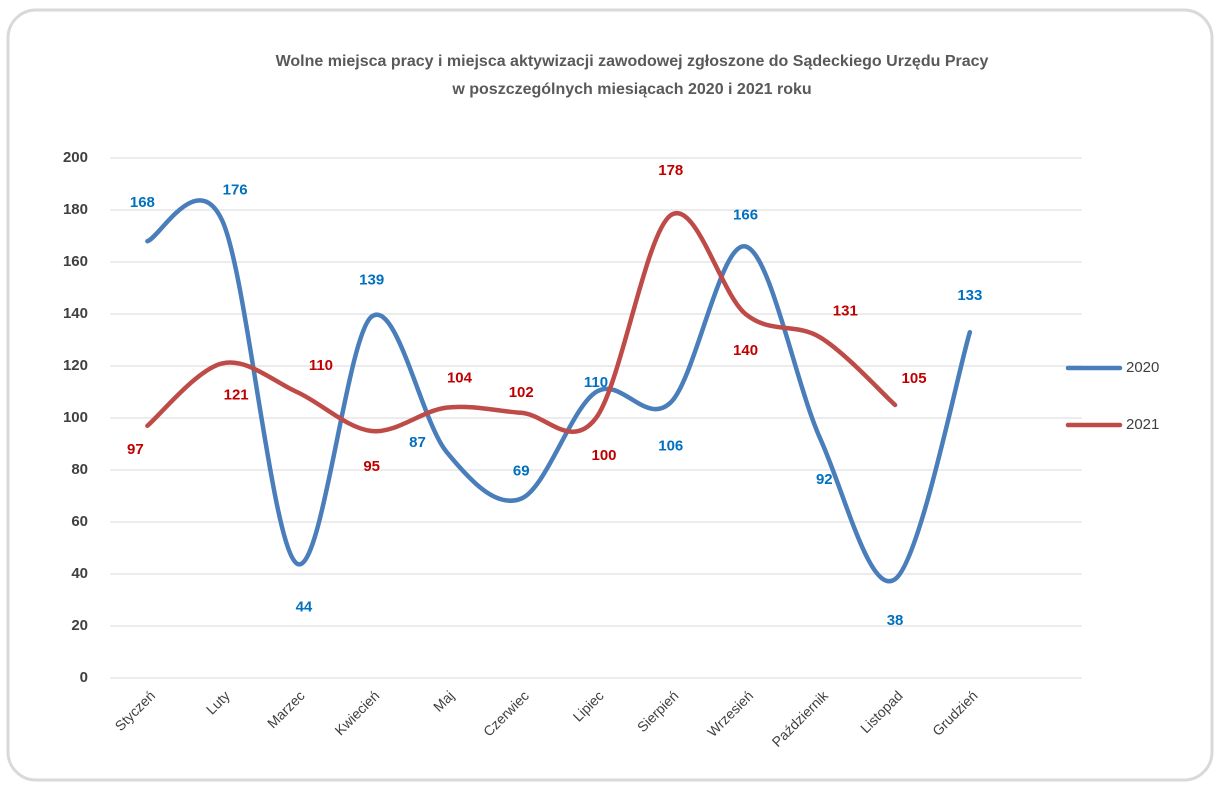 This screenshot has width=1217, height=790. Describe the element at coordinates (914, 378) in the screenshot. I see `data-label: 105` at that location.